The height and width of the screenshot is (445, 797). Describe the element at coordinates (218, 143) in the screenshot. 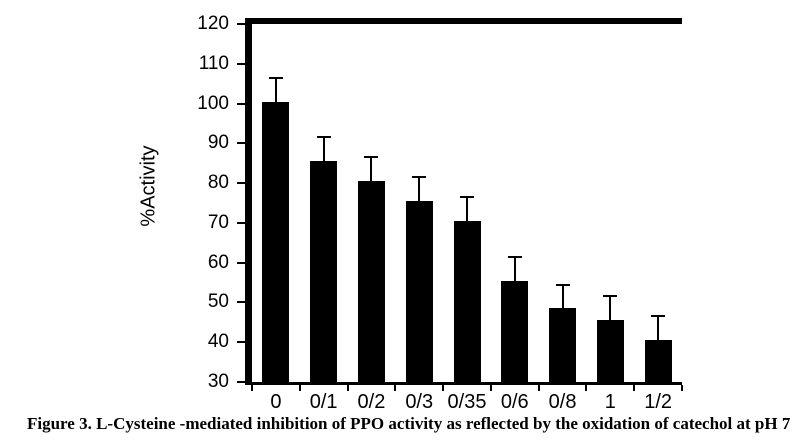

I see `y-tick-label: 90` at that location.